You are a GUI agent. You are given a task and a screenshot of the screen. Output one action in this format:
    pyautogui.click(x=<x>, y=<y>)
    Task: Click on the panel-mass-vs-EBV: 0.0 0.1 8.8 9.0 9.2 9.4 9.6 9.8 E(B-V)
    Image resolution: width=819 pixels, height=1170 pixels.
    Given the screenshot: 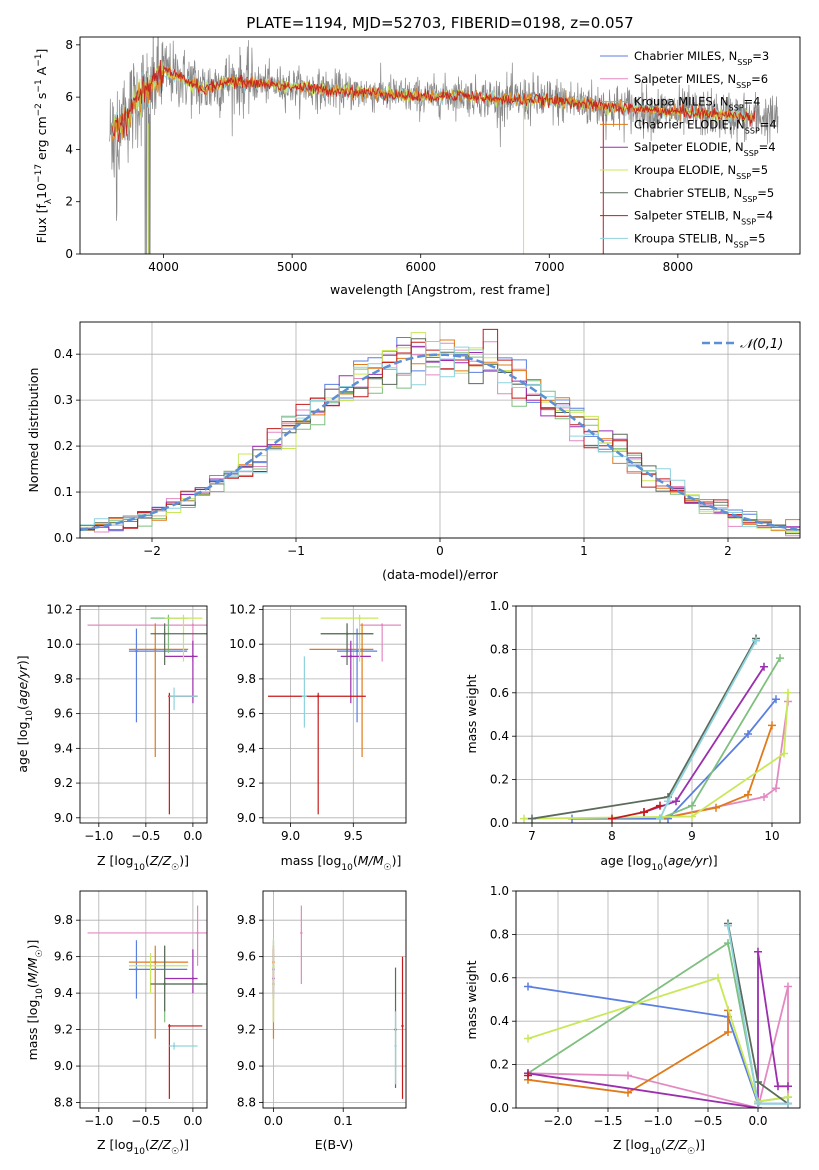 What is the action you would take?
    pyautogui.click(x=322, y=1021)
    